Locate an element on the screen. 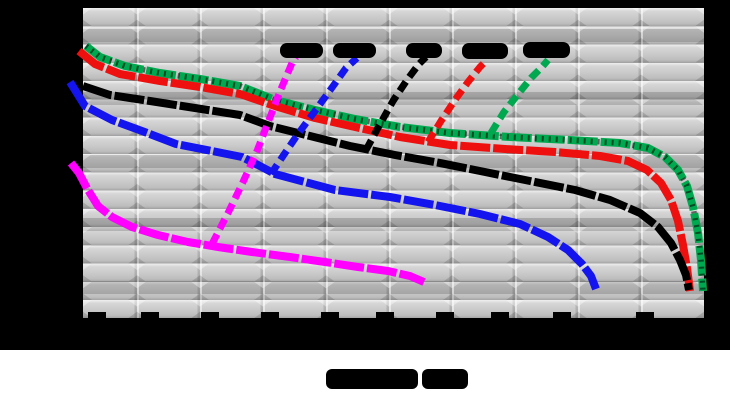  green-leader is located at coordinates (519, 96).